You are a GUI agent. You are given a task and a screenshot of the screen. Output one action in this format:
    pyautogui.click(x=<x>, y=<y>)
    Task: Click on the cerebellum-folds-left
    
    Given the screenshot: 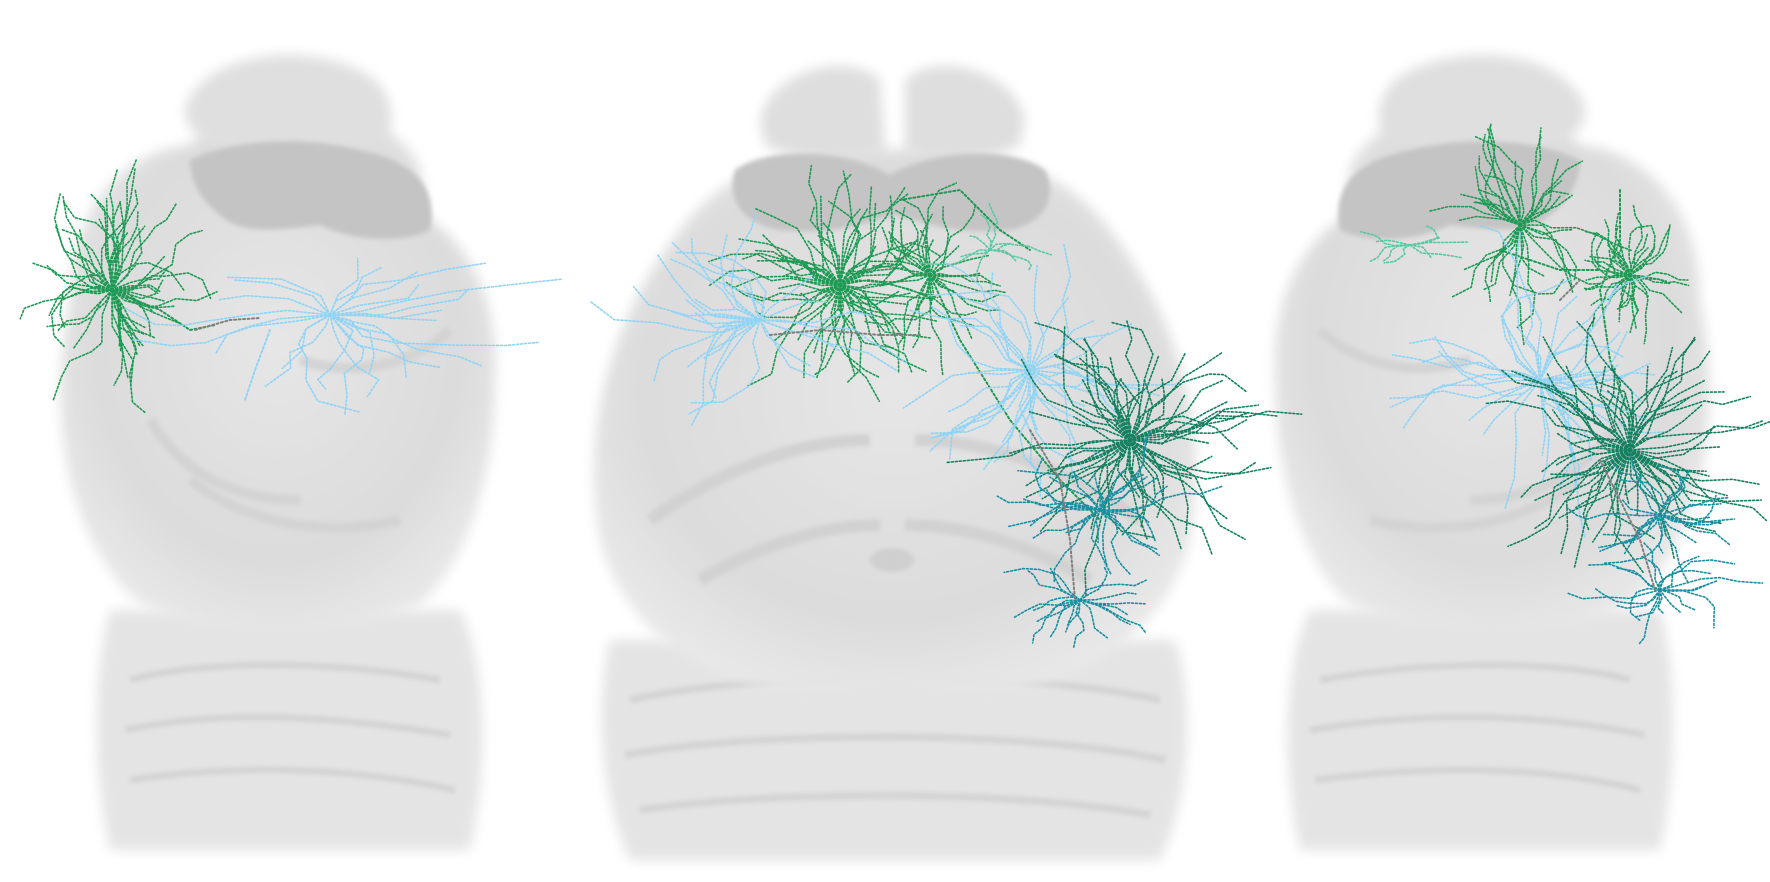 What is the action you would take?
    pyautogui.click(x=290, y=727)
    